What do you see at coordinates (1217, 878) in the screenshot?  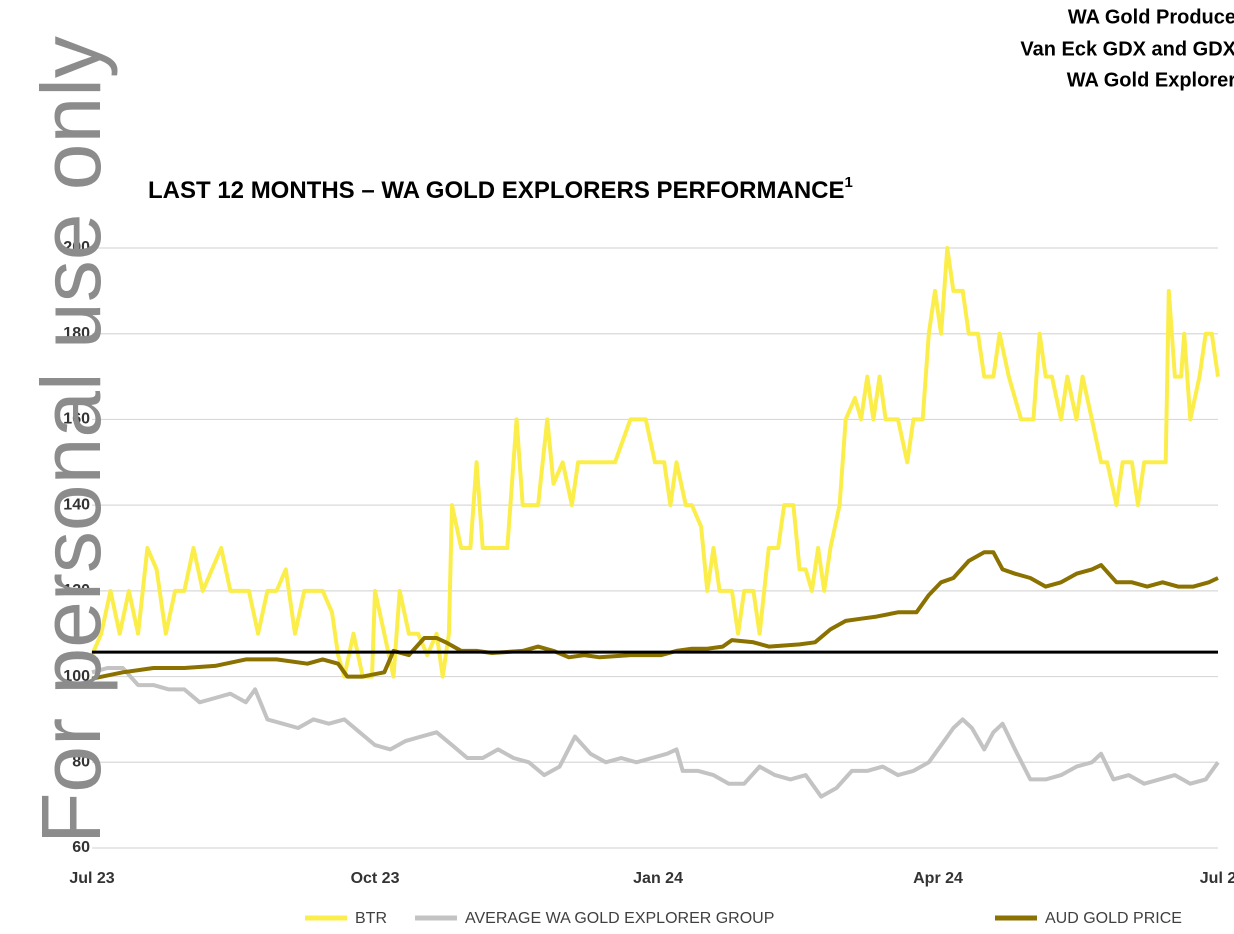 I see `x-tick-label: Jul 2` at bounding box center [1217, 878].